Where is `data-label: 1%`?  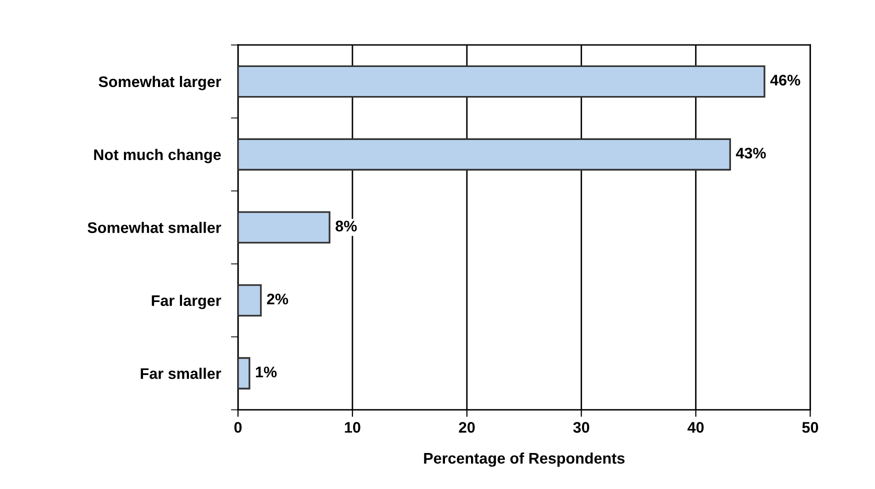
data-label: 1% is located at coordinates (266, 372).